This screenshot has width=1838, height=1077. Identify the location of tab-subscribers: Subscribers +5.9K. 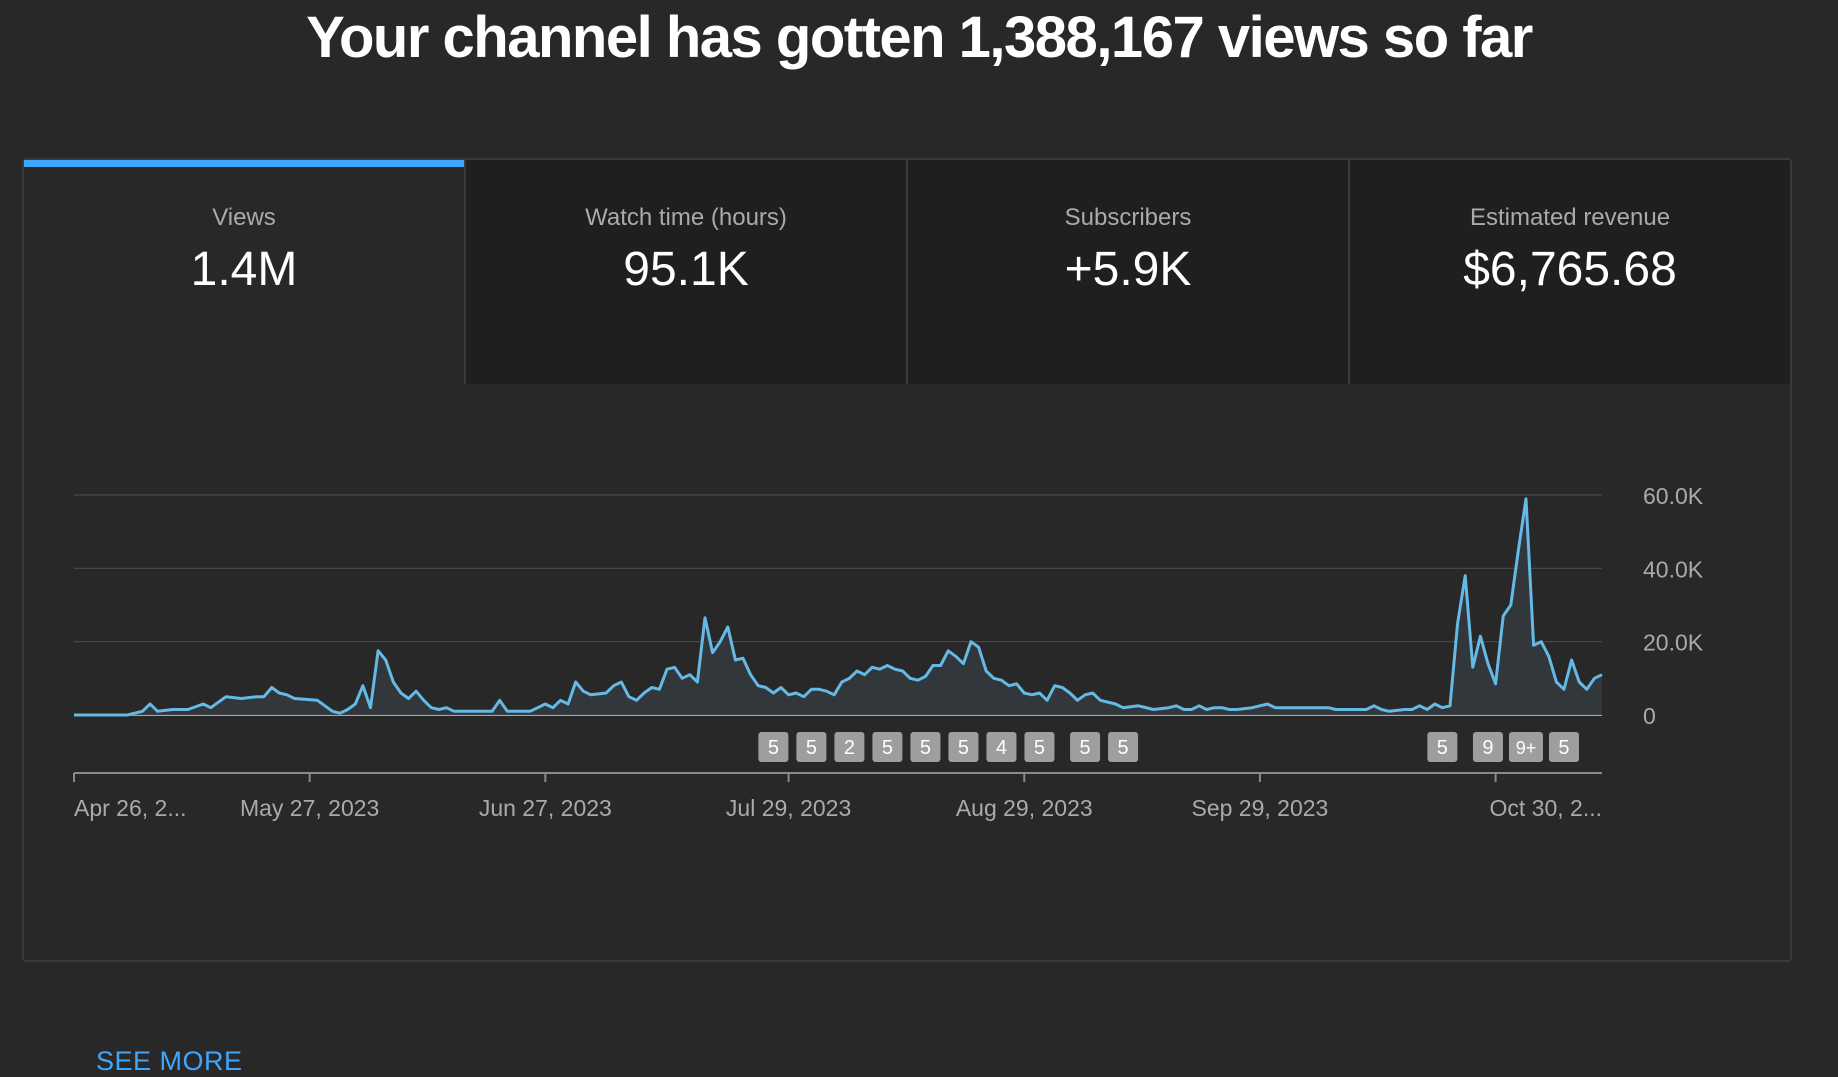
(1129, 272).